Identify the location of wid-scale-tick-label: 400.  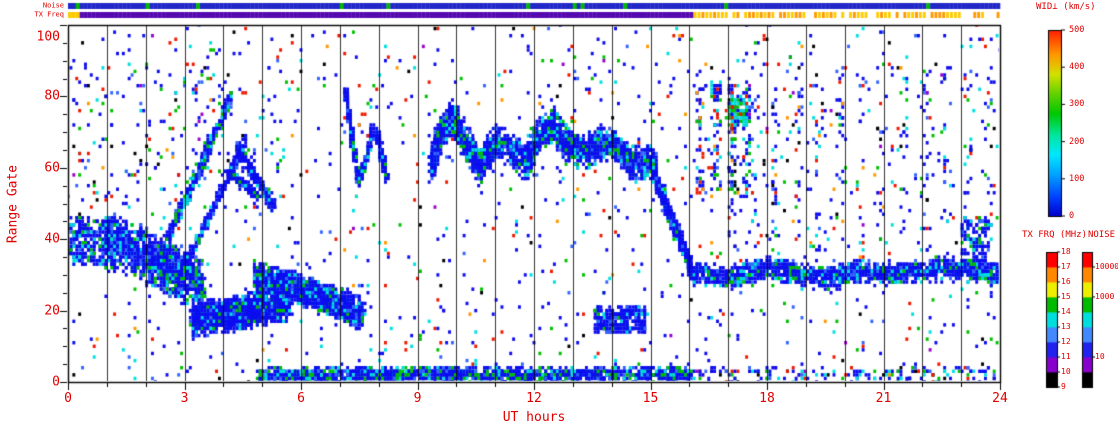
(1077, 66).